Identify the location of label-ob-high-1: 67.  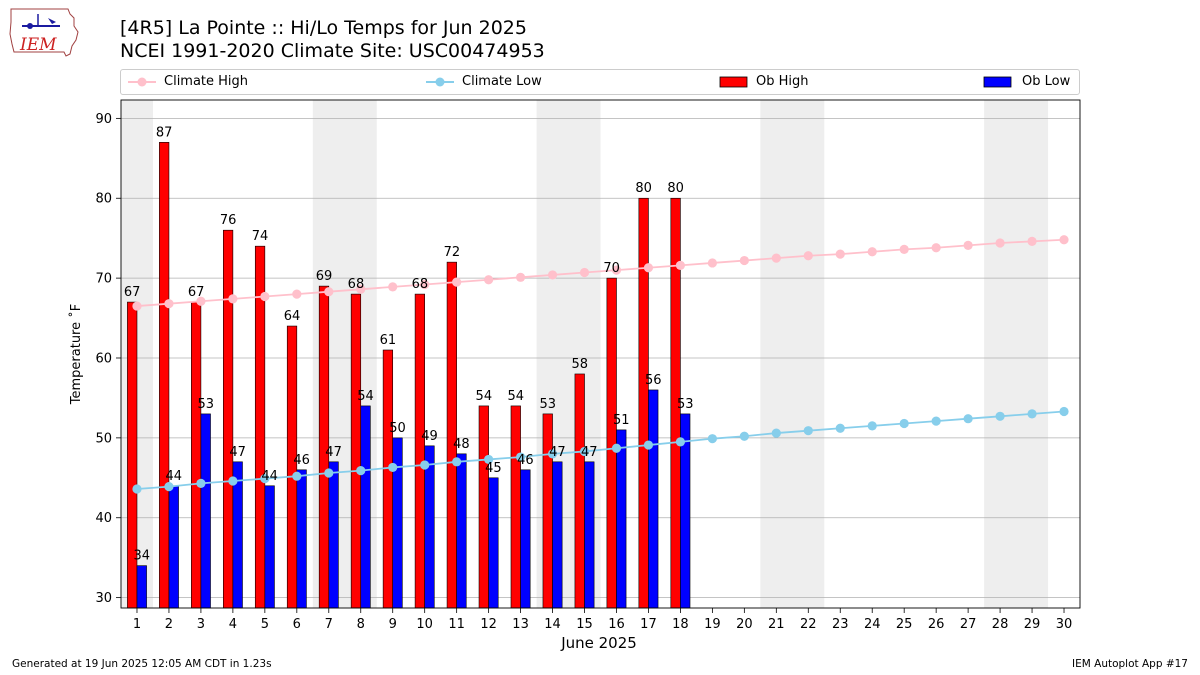
(132, 292).